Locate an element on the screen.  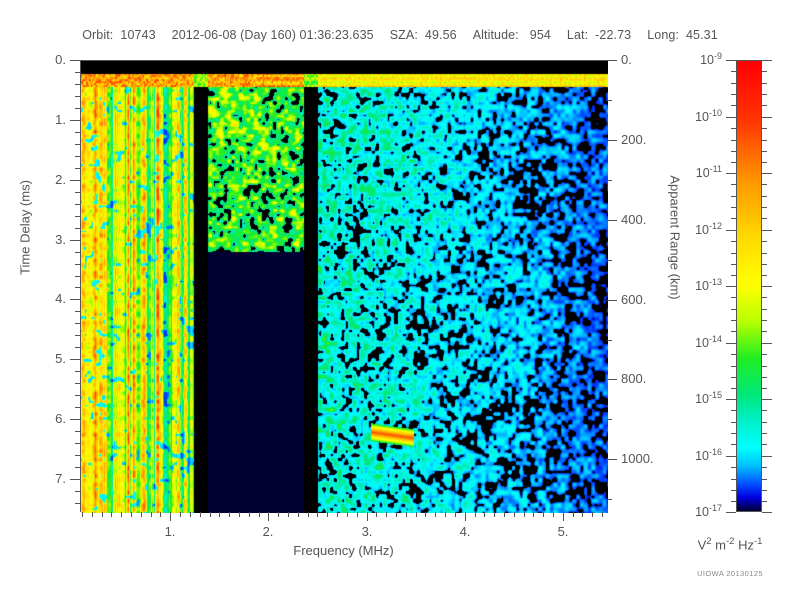
colorbar-tick-label: 10-16 is located at coordinates (708, 455).